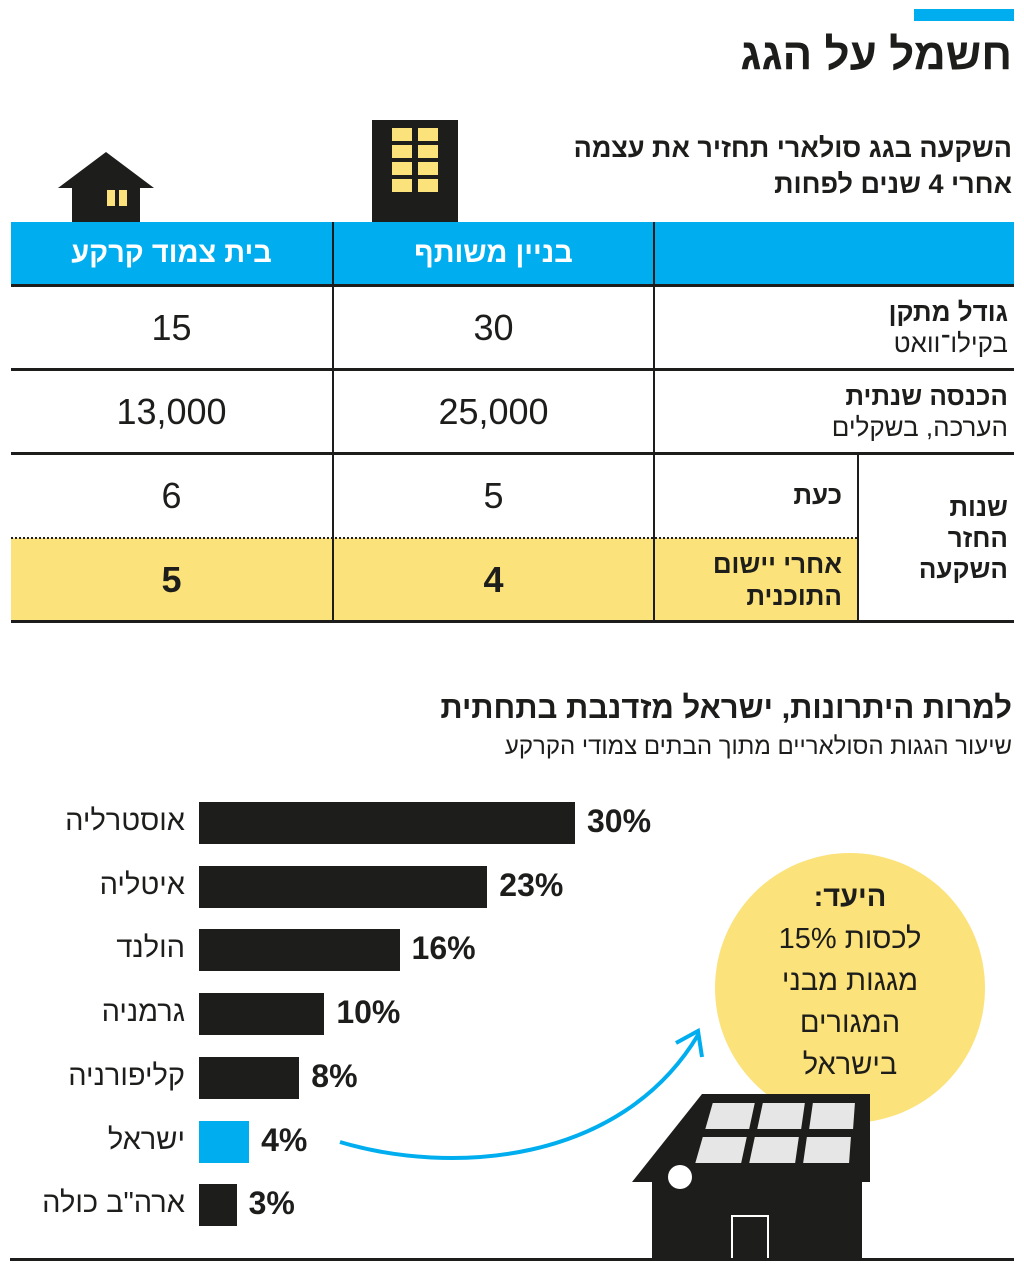 The width and height of the screenshot is (1024, 1267). What do you see at coordinates (126, 1075) in the screenshot?
I see `bar-category-label: קליפורניה` at bounding box center [126, 1075].